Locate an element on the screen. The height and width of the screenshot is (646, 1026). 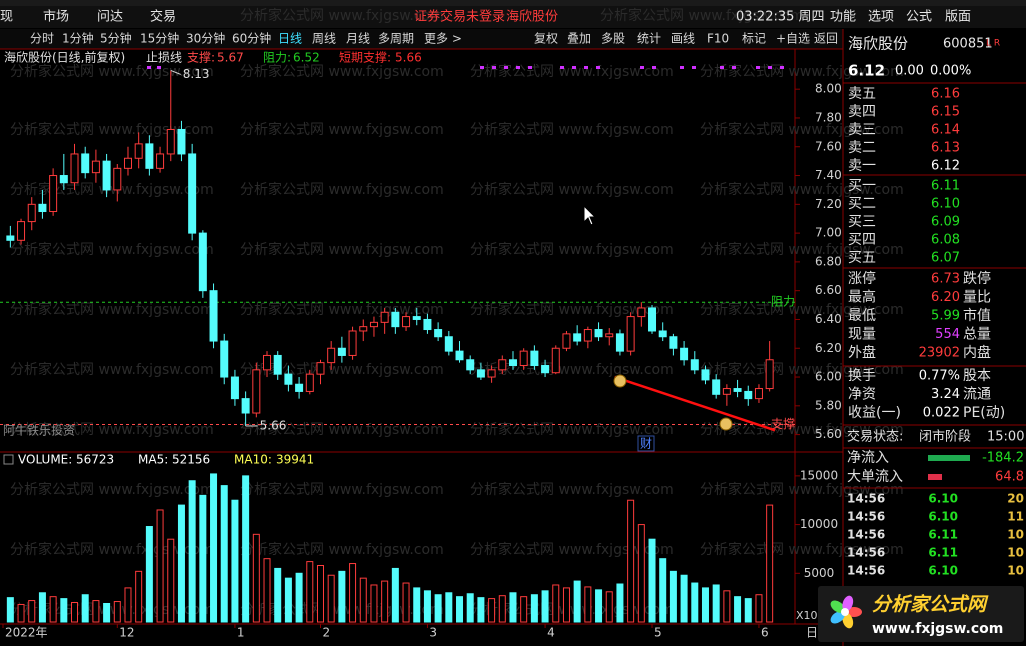
period-button: 更多 > is located at coordinates (443, 39).